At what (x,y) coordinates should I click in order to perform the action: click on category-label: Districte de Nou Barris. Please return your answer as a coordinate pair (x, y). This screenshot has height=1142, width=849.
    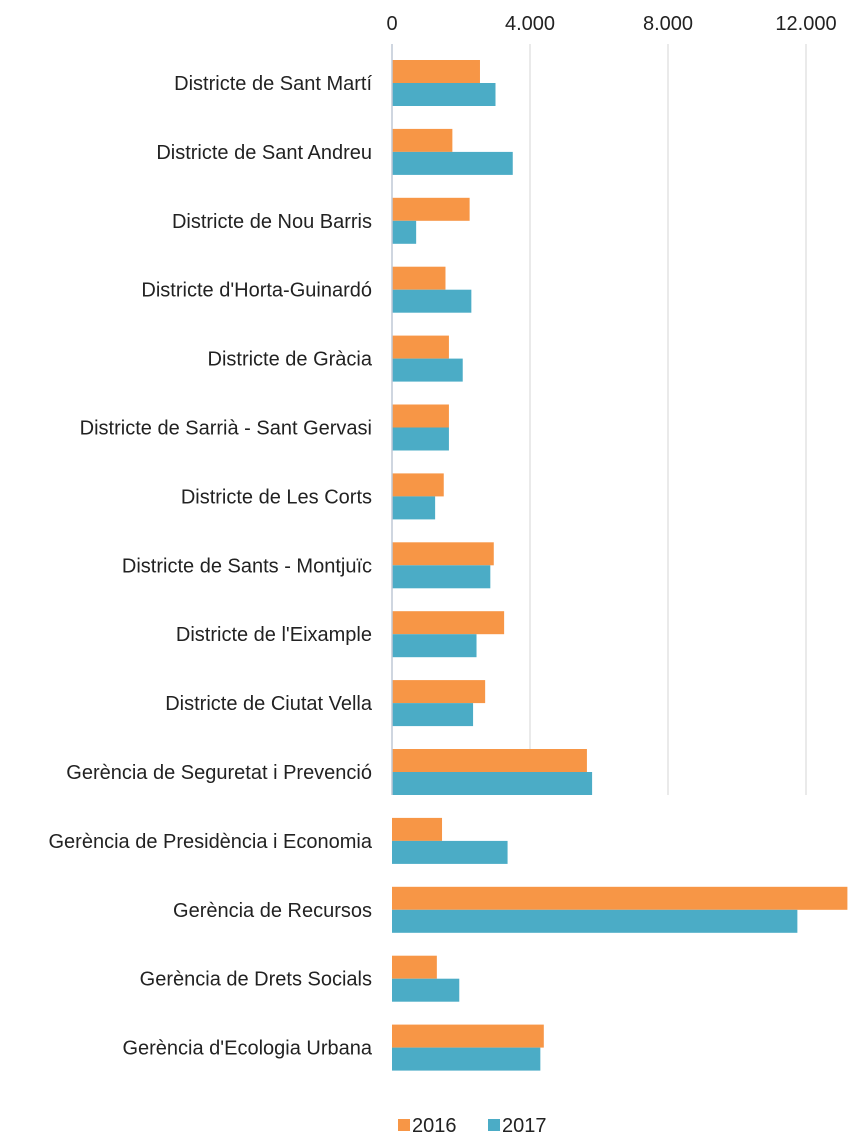
    Looking at the image, I should click on (272, 222).